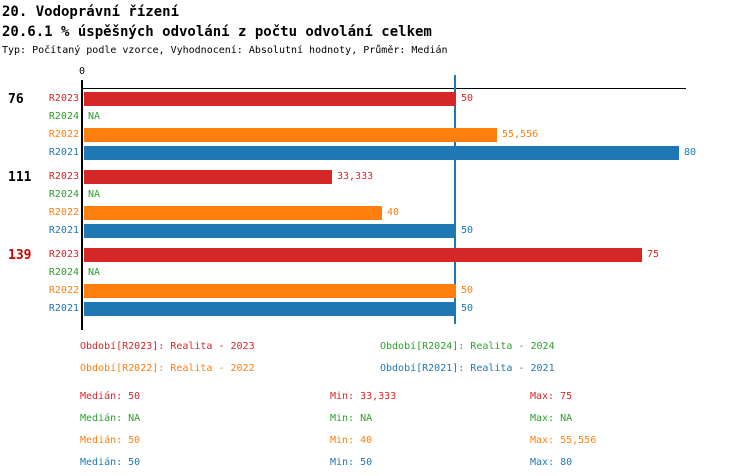  Describe the element at coordinates (363, 396) in the screenshot. I see `stat-min: Min: 33,333` at that location.